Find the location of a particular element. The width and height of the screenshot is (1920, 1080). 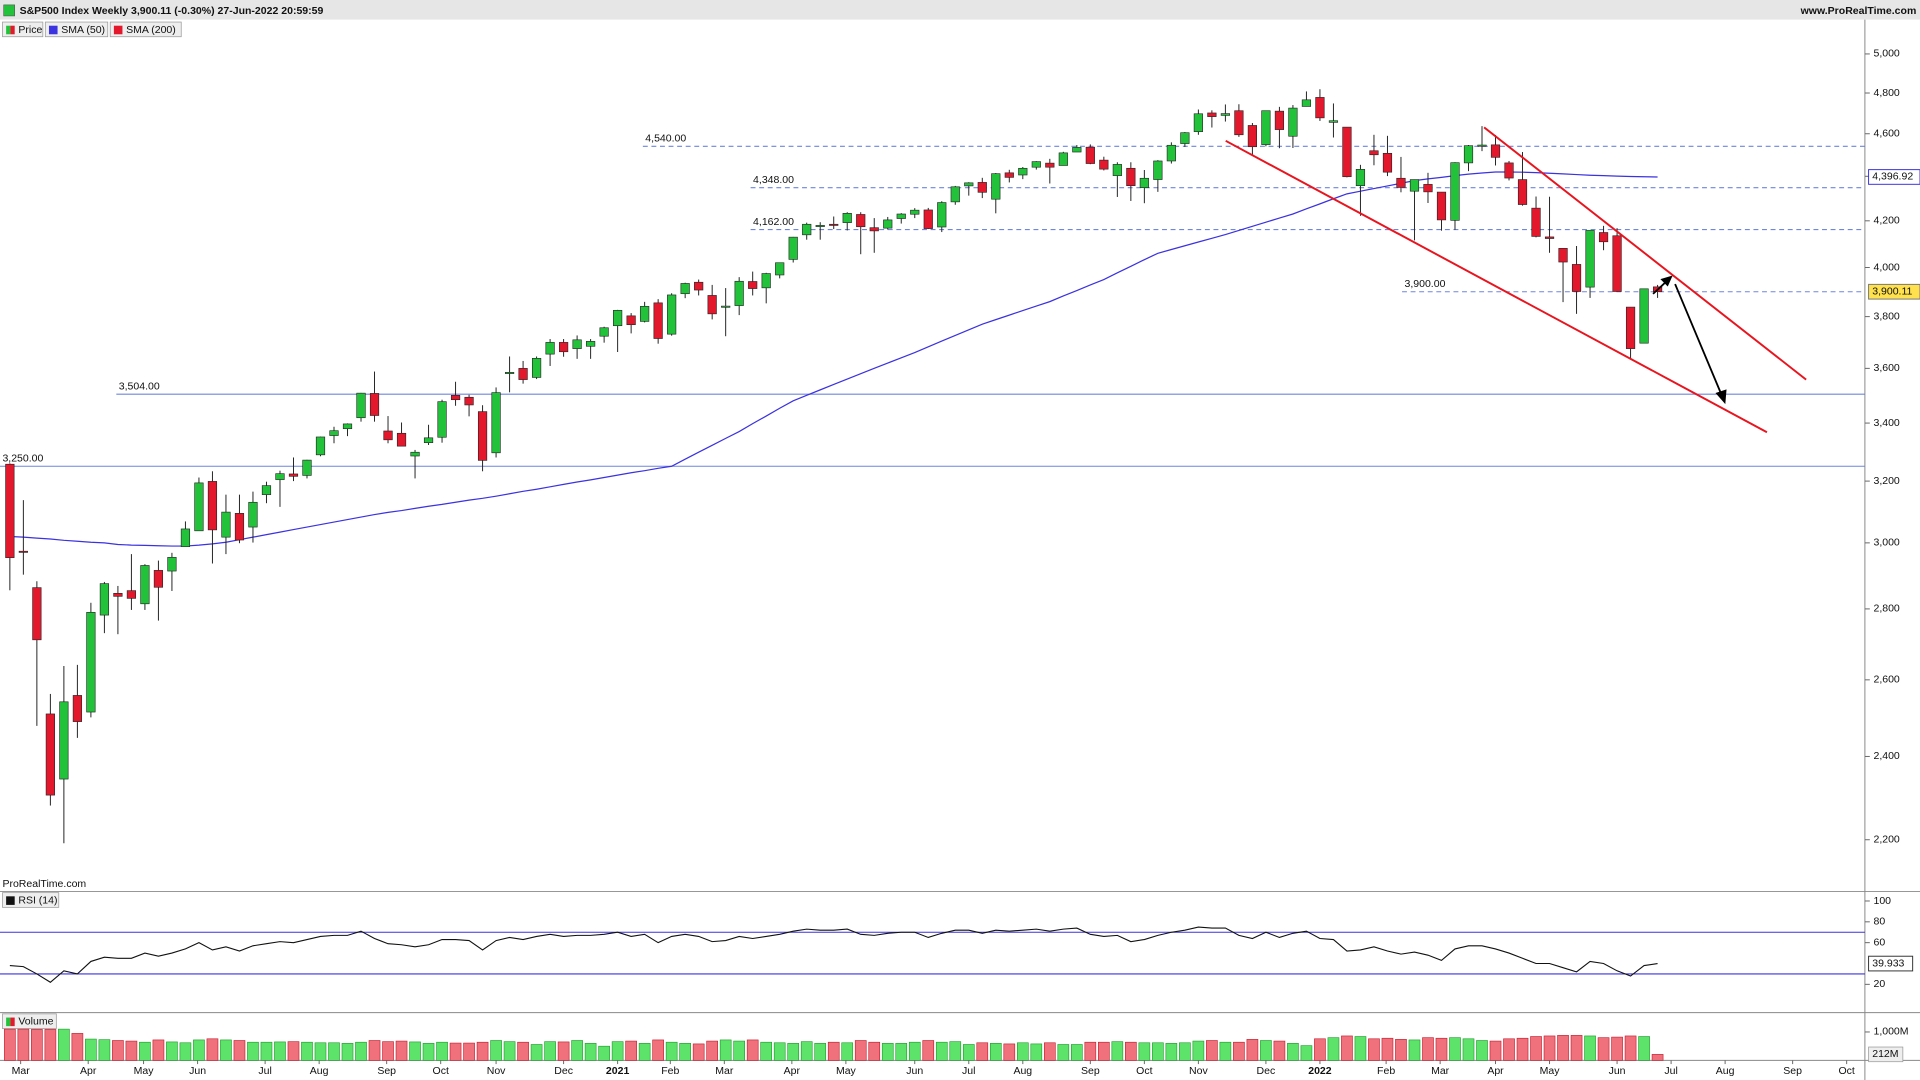

legend-box is located at coordinates (76, 29).